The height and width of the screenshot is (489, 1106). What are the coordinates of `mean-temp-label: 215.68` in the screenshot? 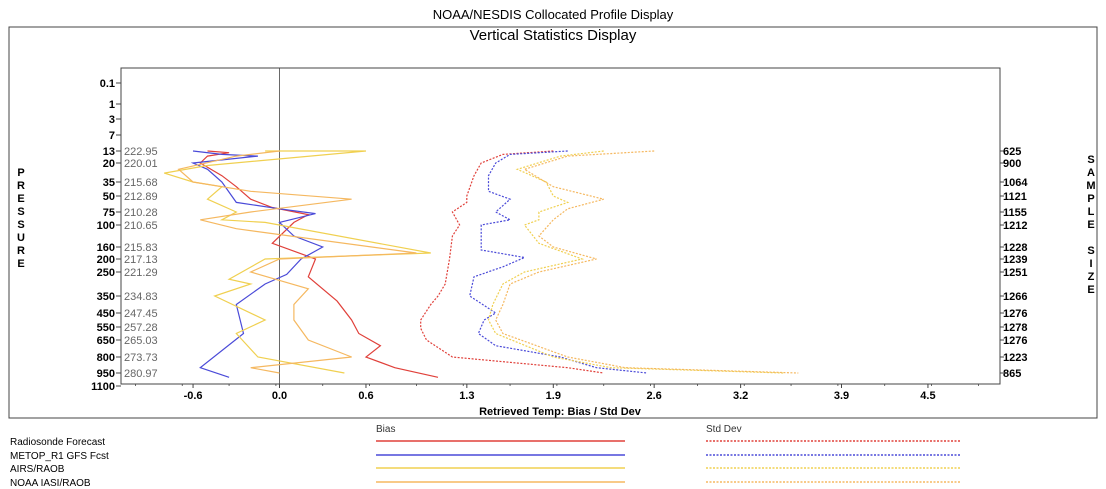 It's located at (141, 183).